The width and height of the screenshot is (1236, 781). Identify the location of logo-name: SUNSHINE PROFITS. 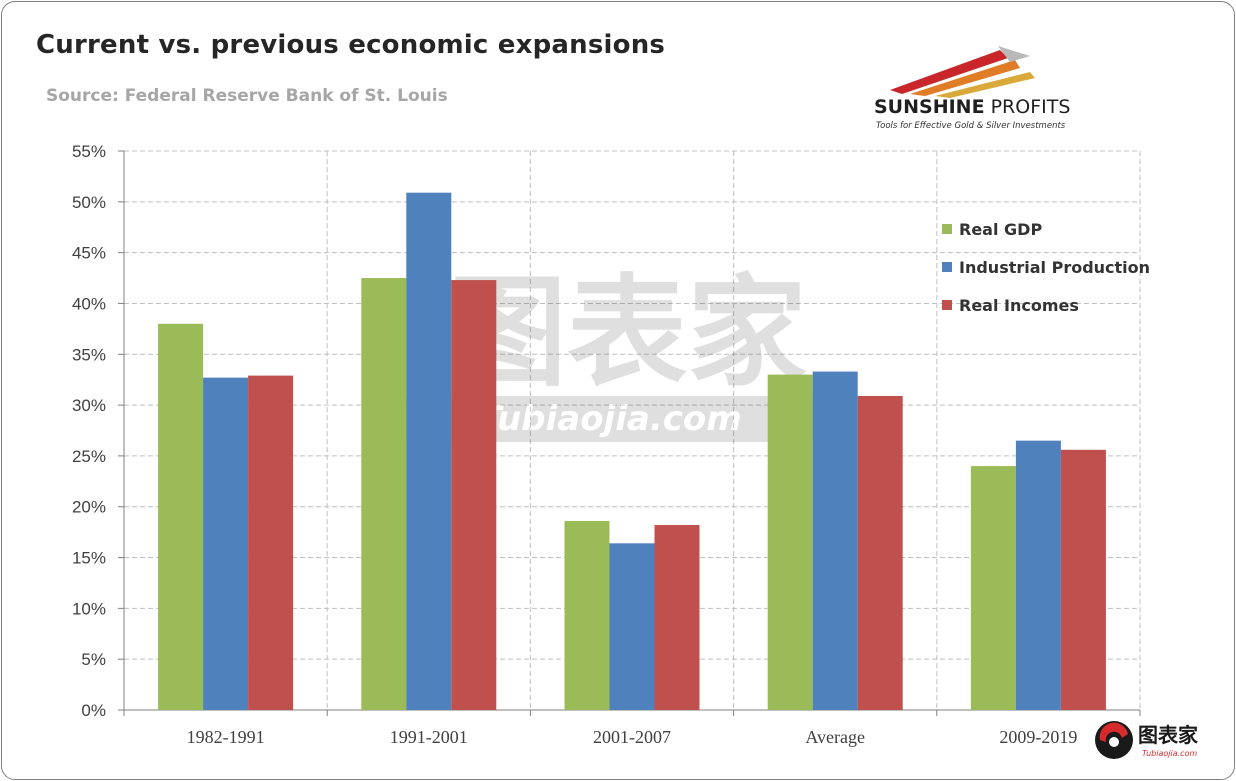
(972, 107).